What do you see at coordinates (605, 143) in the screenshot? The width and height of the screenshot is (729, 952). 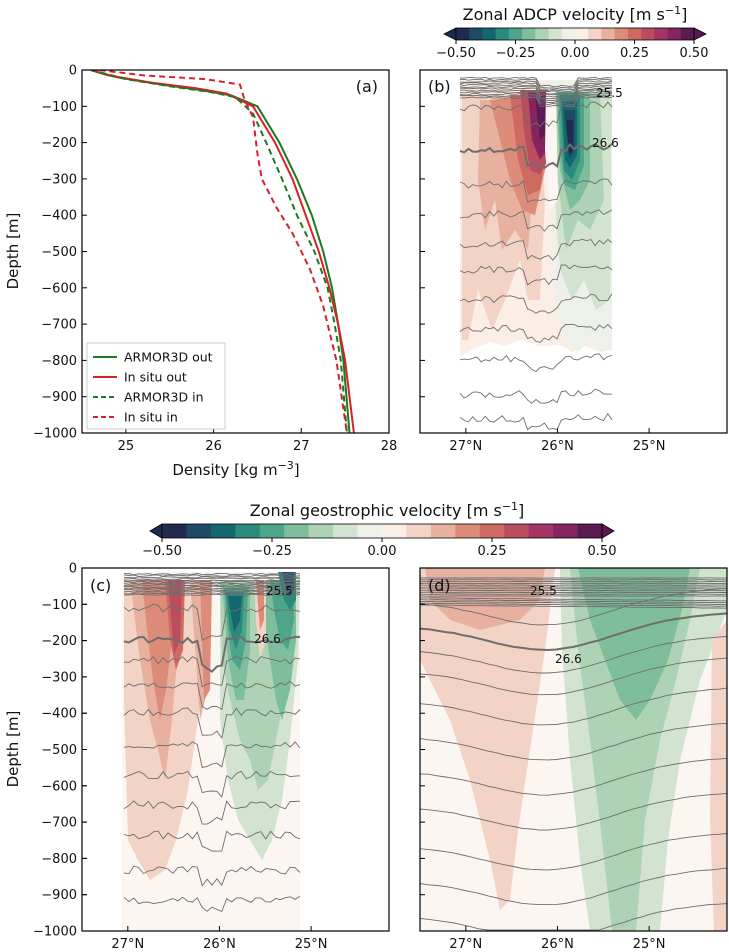 I see `panel-b-isopycnal-label-266: 26.6` at bounding box center [605, 143].